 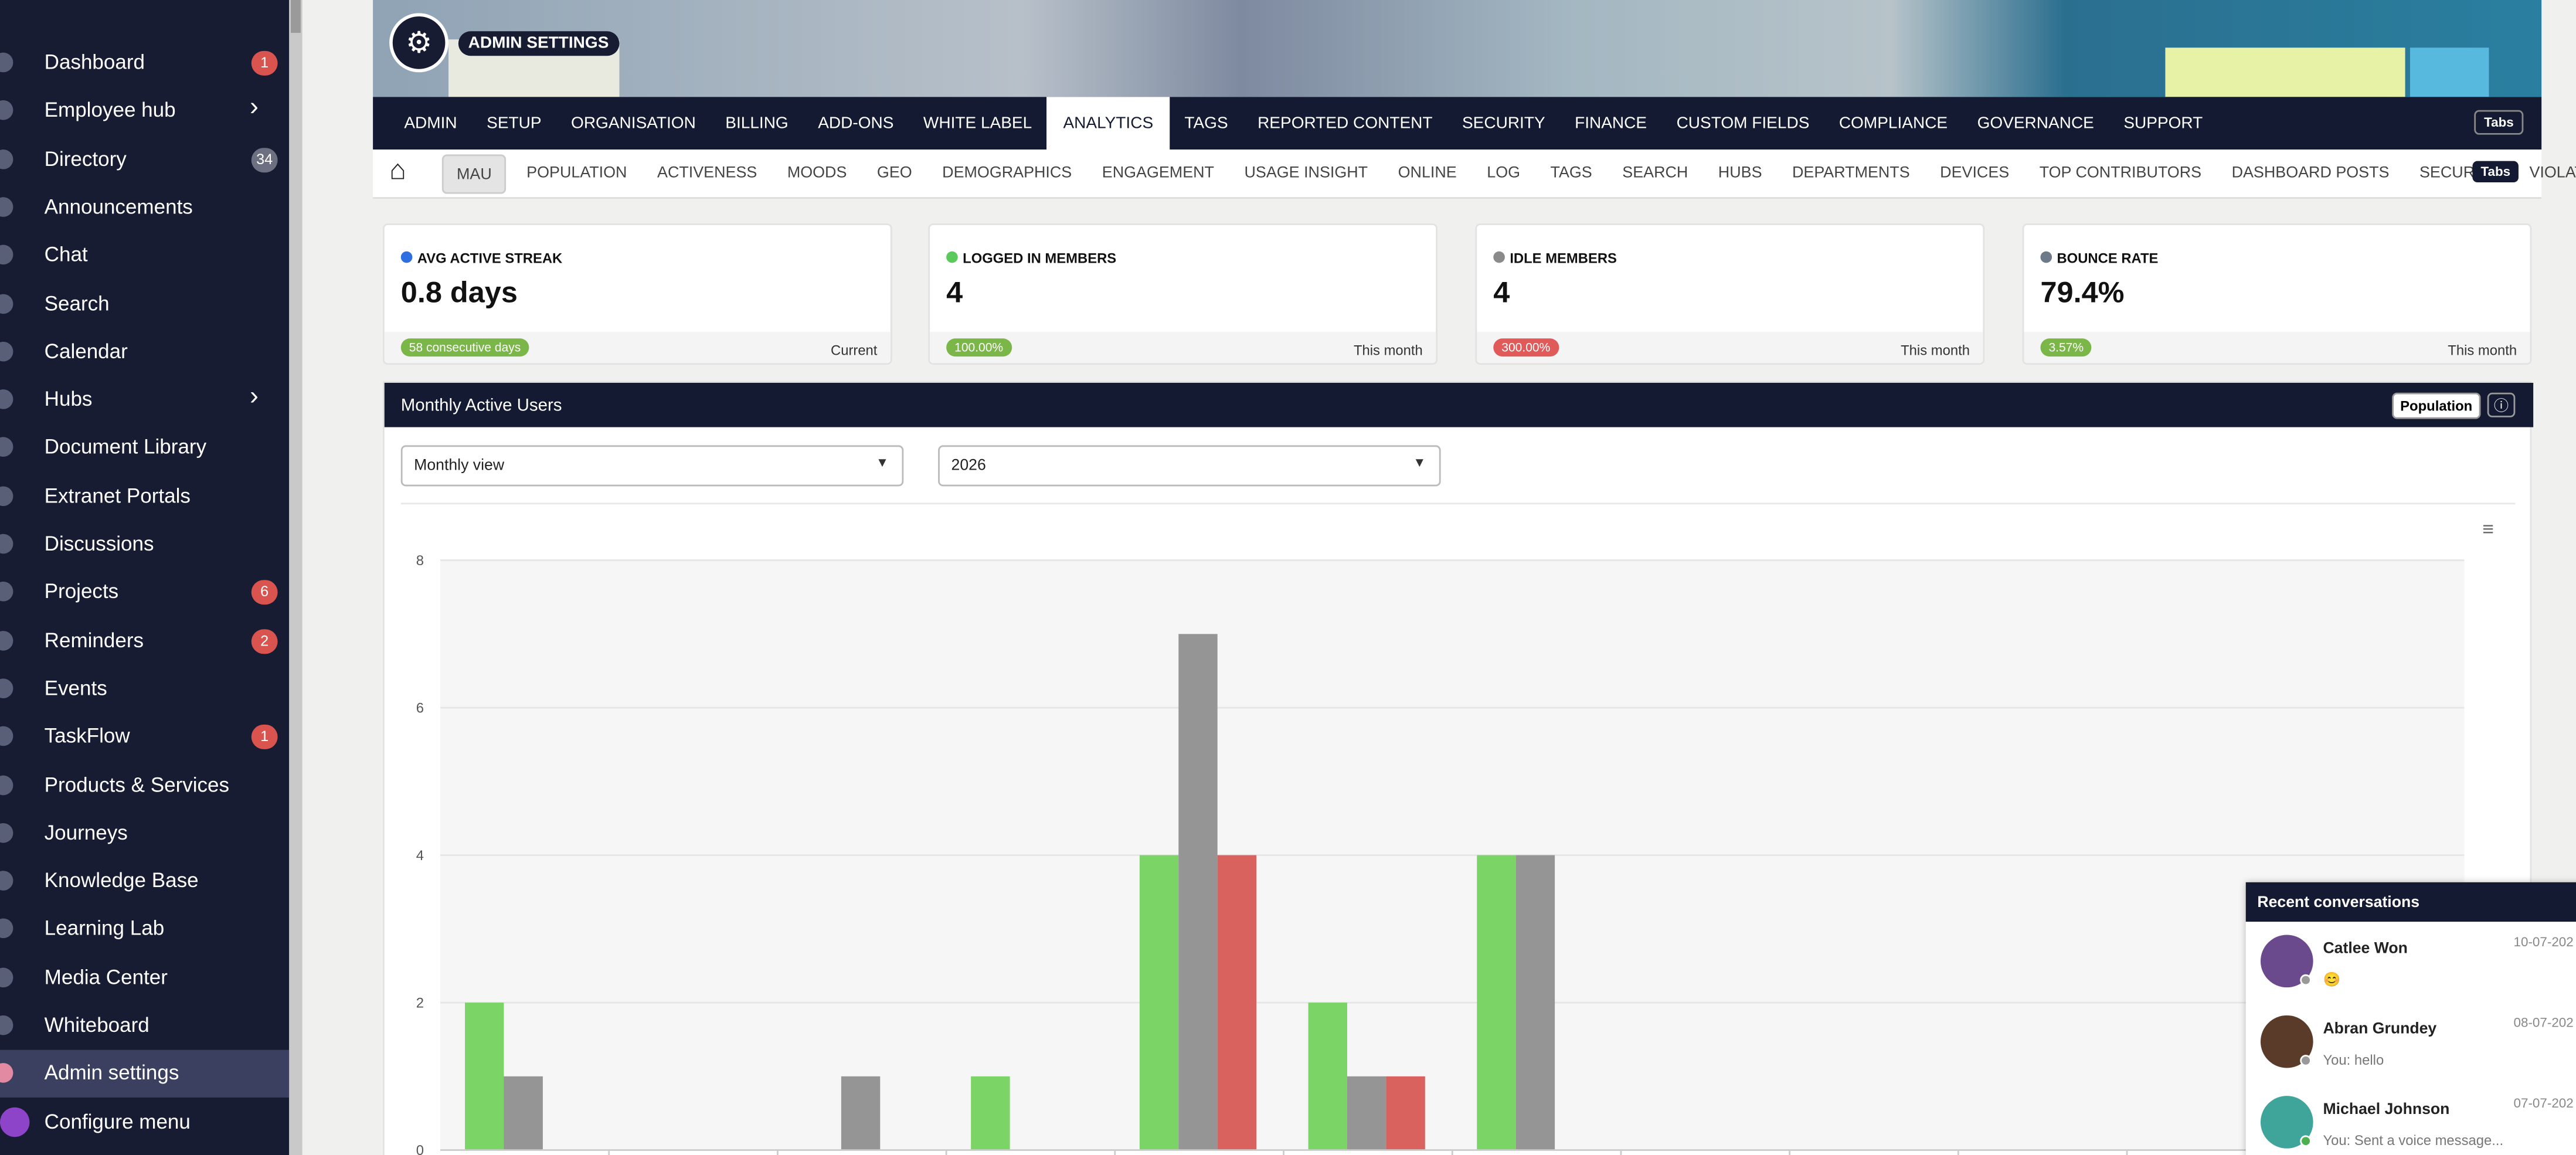 I want to click on sub-tab: ACTIVENESS, so click(x=707, y=173).